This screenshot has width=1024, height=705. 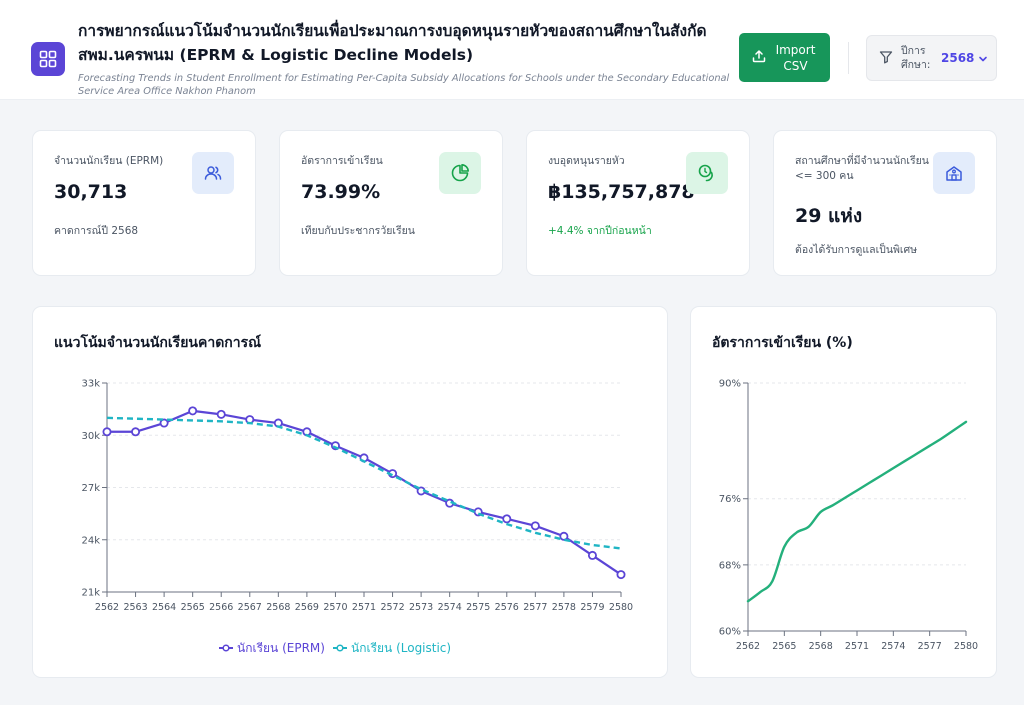 What do you see at coordinates (983, 58) in the screenshot?
I see `chevron-down-icon` at bounding box center [983, 58].